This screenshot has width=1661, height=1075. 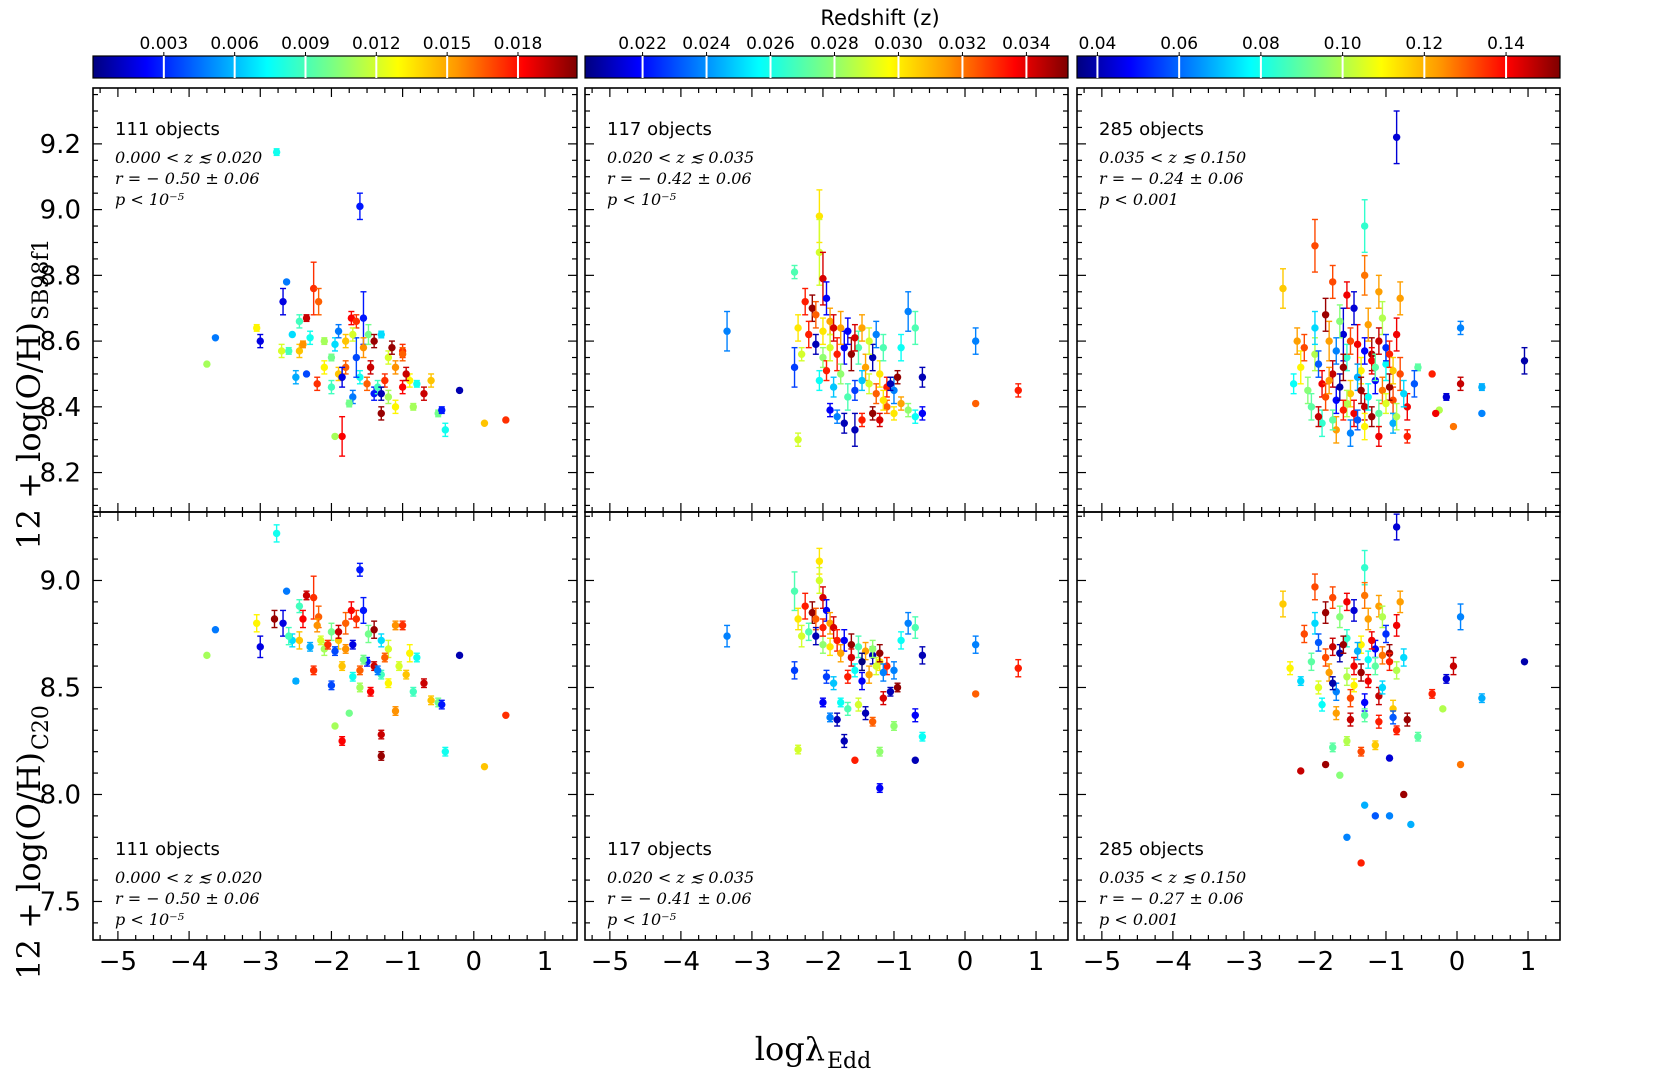 What do you see at coordinates (167, 129) in the screenshot?
I see `annotation-count: 111 objects` at bounding box center [167, 129].